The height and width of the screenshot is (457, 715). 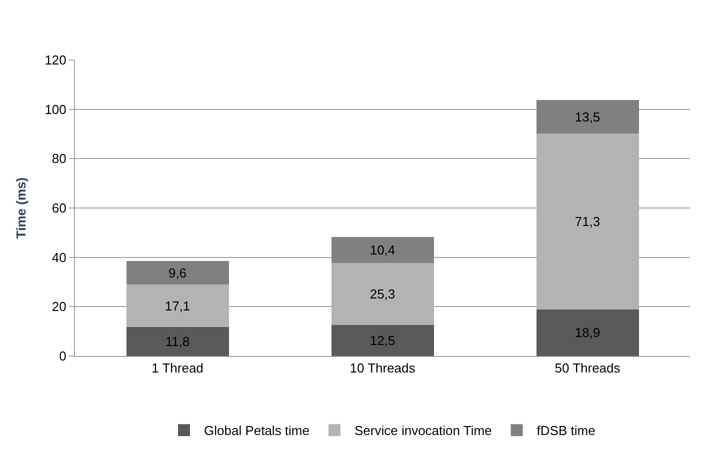 I want to click on y-axis-title: Time (ms), so click(x=21, y=208).